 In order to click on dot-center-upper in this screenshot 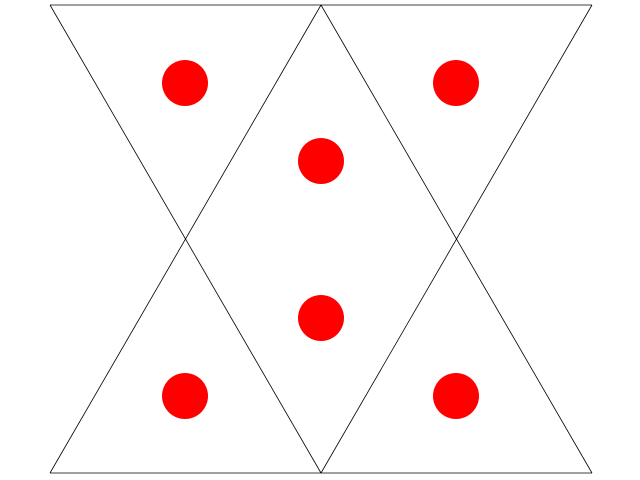, I will do `click(321, 161)`.